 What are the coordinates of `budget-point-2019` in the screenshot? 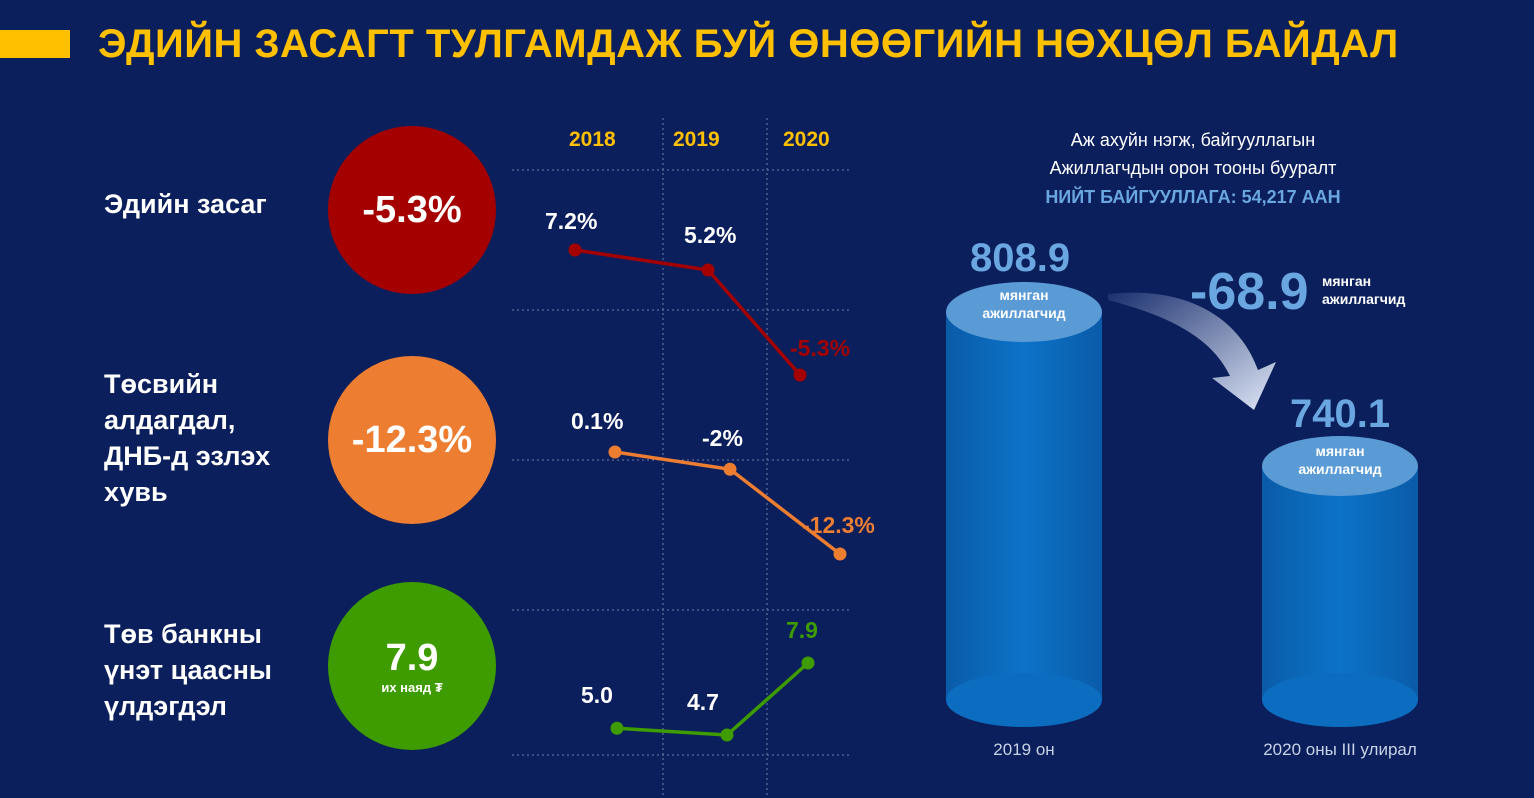 It's located at (730, 469).